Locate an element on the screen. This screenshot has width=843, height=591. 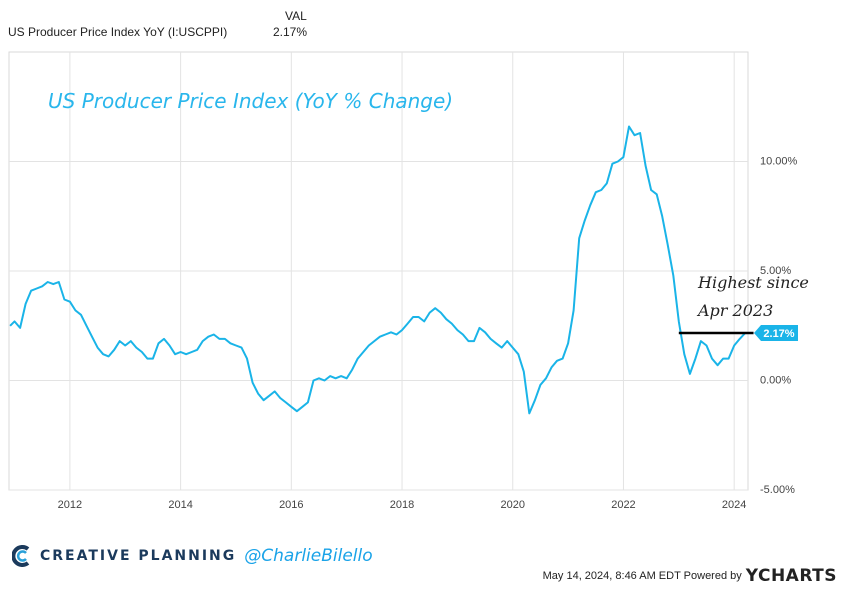
x-tick-label: 2016 is located at coordinates (291, 505).